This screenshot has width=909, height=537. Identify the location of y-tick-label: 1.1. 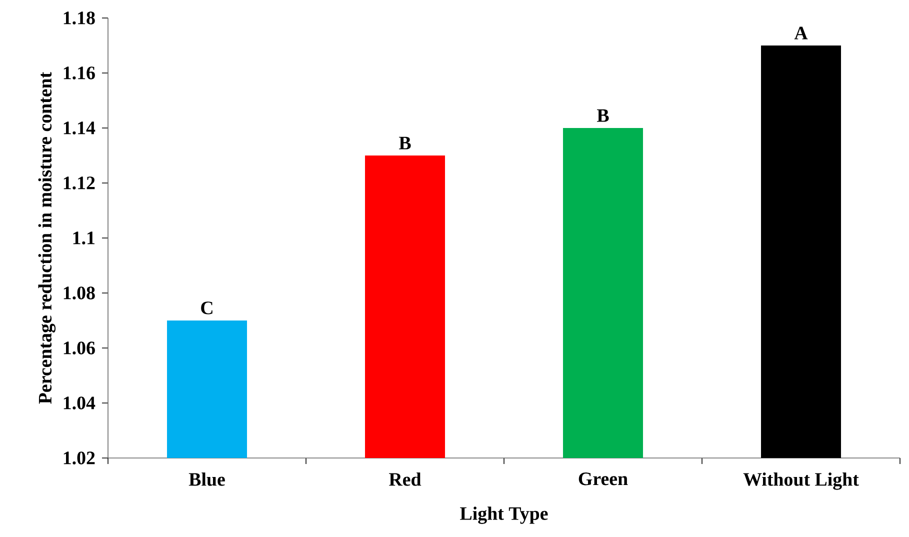
(84, 238).